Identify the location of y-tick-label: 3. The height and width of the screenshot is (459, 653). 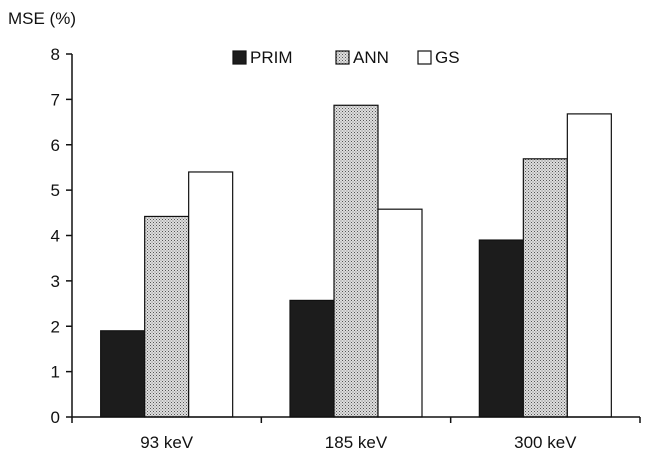
(55, 281).